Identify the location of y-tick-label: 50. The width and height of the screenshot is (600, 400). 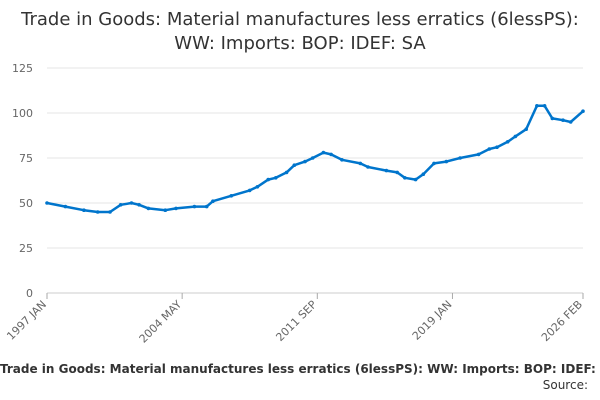
(26, 203).